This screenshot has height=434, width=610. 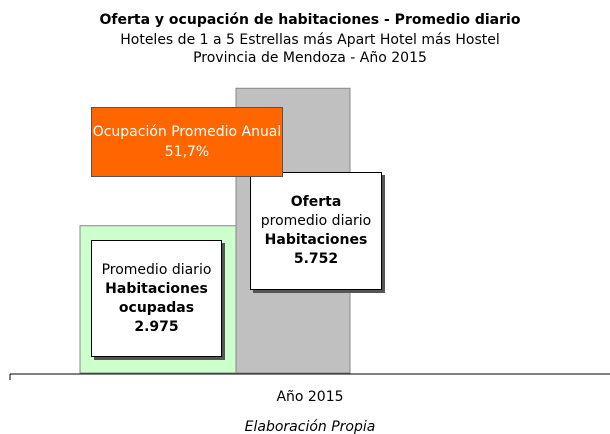 I want to click on bar-label: Habitaciones ocupadas, so click(x=156, y=298).